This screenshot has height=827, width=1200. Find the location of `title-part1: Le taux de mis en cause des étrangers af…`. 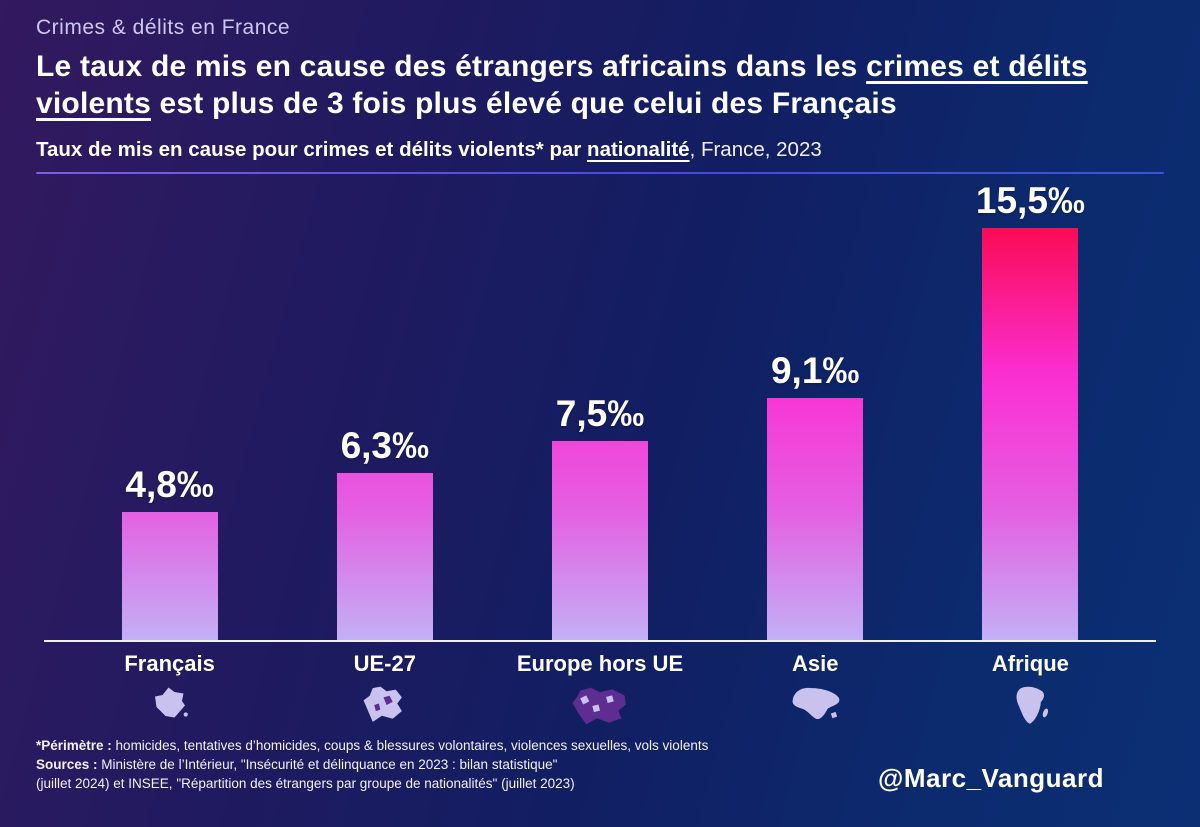

title-part1: Le taux de mis en cause des étrangers af… is located at coordinates (451, 66).